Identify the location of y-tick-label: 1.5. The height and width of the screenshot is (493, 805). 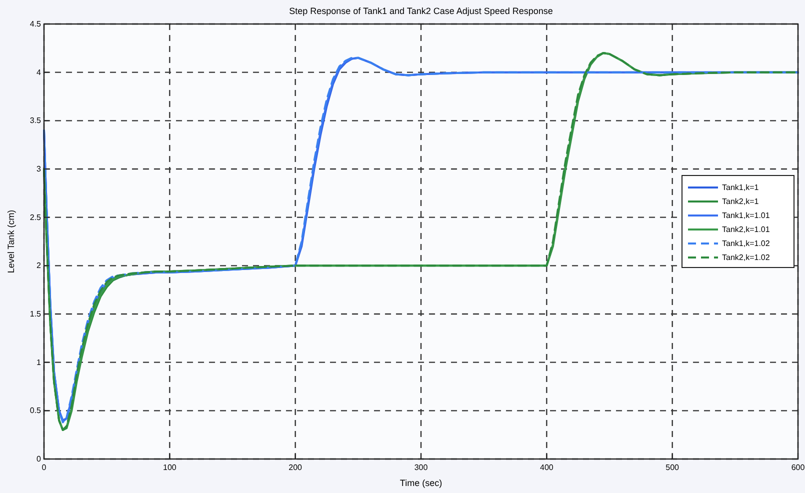
(36, 314).